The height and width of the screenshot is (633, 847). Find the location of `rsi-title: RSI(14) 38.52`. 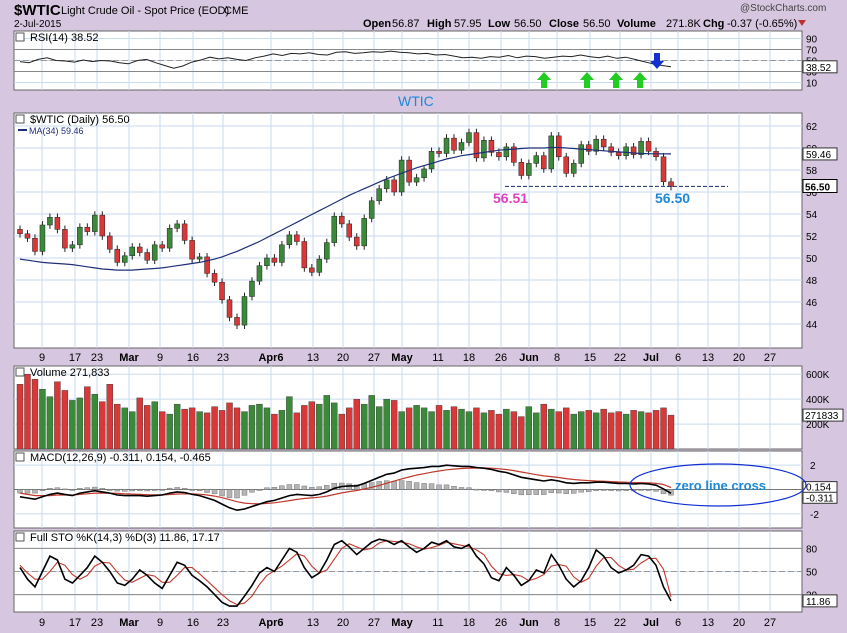

rsi-title: RSI(14) 38.52 is located at coordinates (64, 38).